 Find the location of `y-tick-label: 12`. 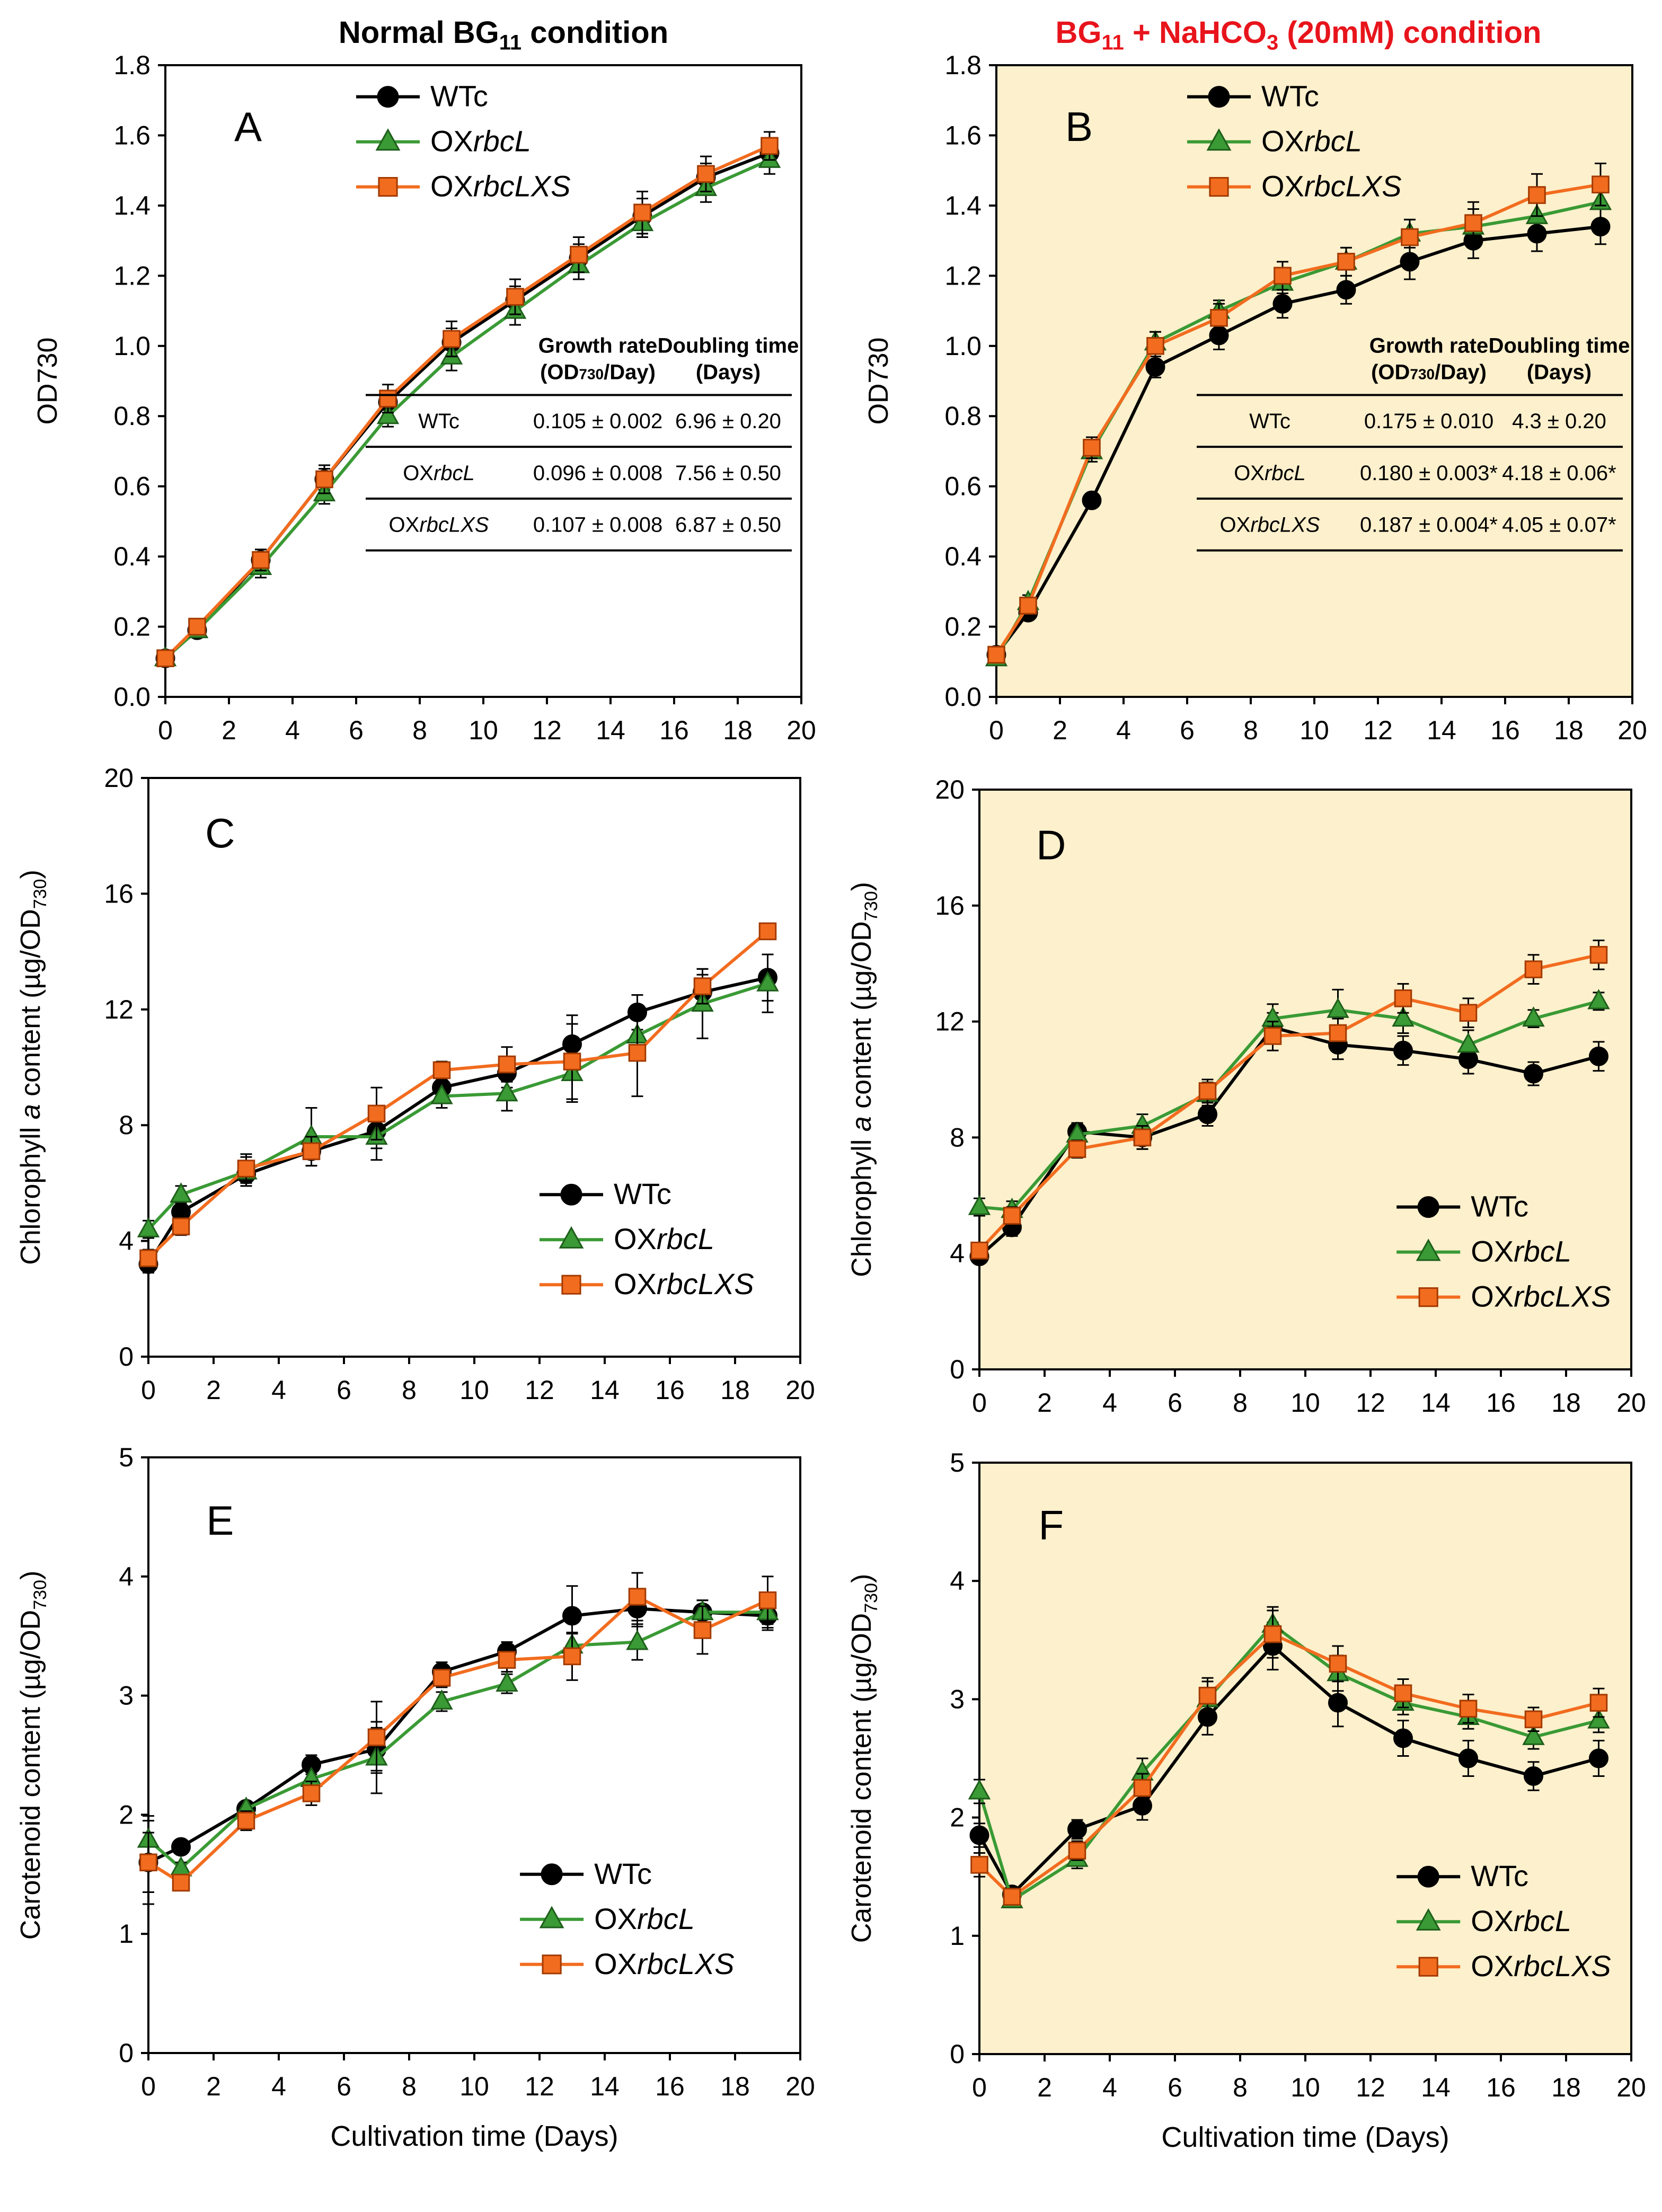

y-tick-label: 12 is located at coordinates (119, 1009).